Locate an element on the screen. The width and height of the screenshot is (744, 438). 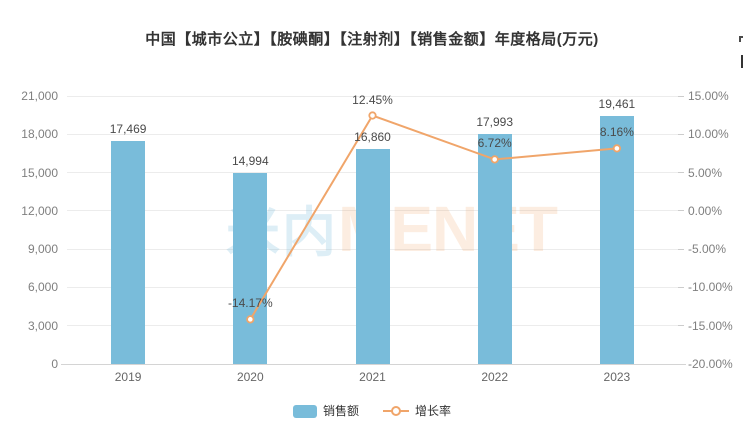
right-axis-tick-label: 15.00% is located at coordinates (708, 96).